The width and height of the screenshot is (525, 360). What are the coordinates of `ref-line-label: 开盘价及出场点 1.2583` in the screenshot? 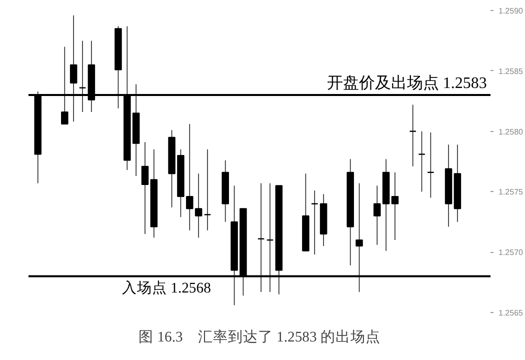 It's located at (406, 83).